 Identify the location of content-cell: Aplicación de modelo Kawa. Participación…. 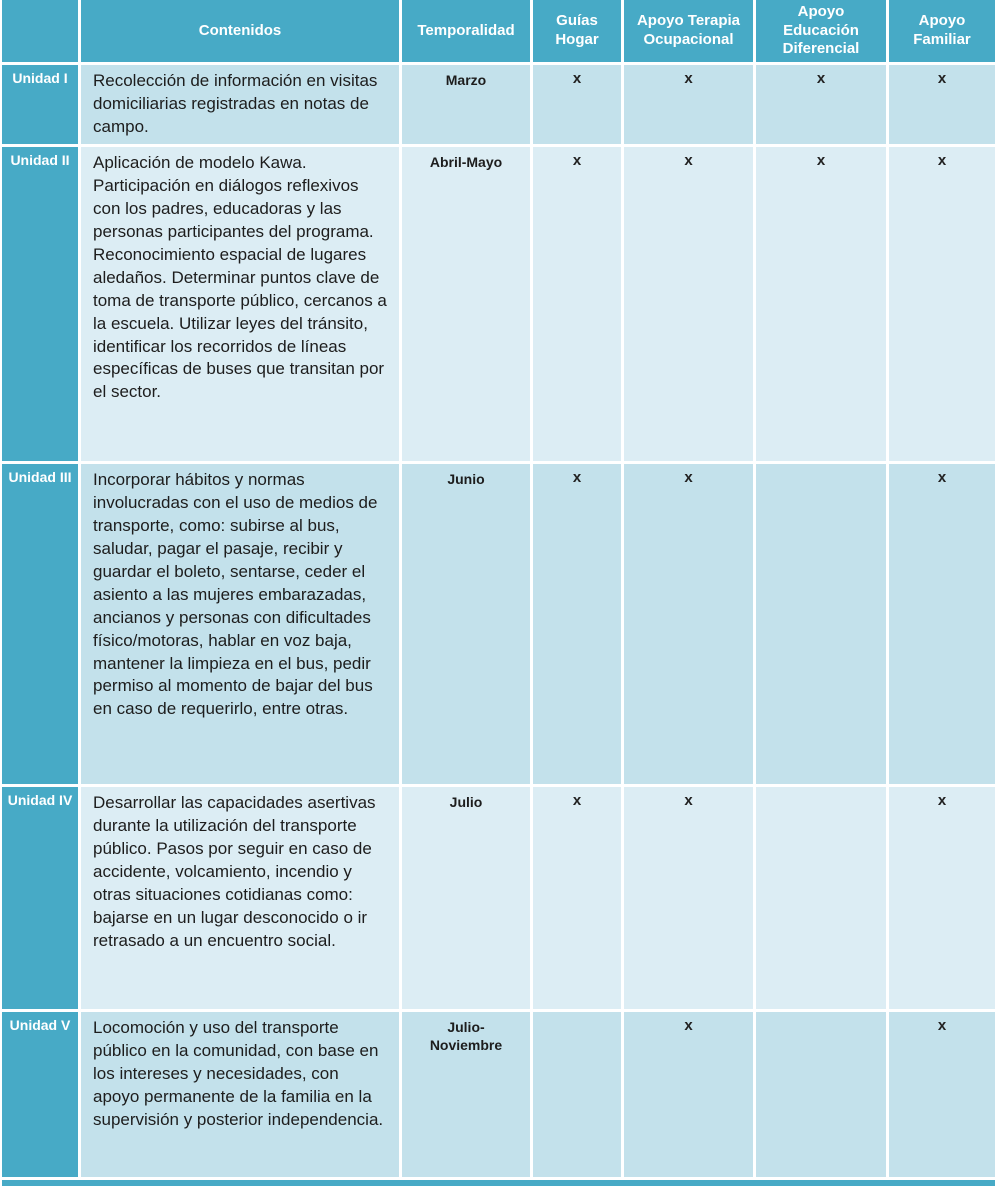
(240, 304).